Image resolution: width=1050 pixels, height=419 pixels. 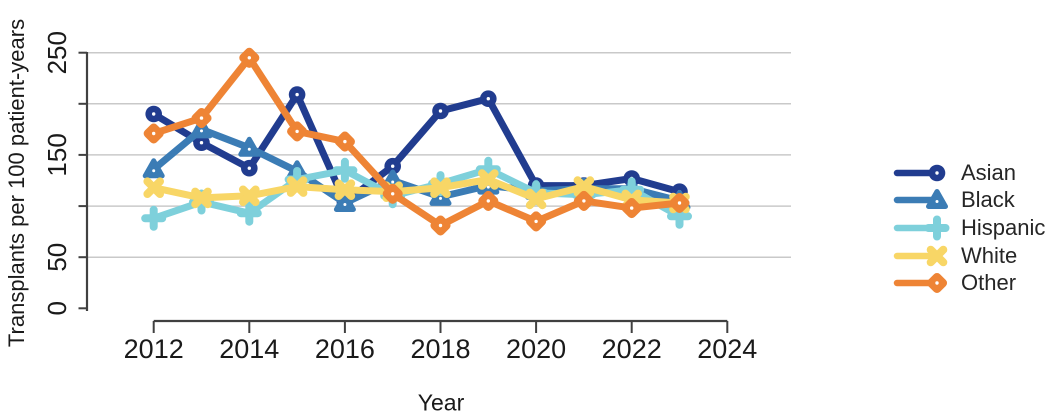 I want to click on x-axis-title: Year, so click(x=441, y=402).